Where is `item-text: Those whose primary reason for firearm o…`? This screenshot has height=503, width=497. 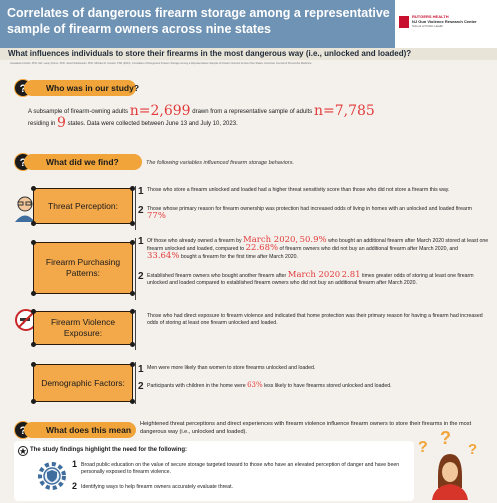
item-text: Those whose primary reason for firearm o… is located at coordinates (309, 209).